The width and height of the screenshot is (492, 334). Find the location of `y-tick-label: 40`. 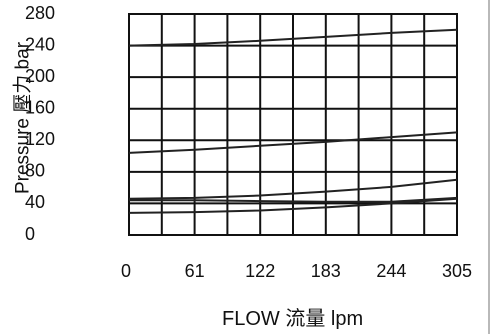

y-tick-label: 40 is located at coordinates (35, 202).